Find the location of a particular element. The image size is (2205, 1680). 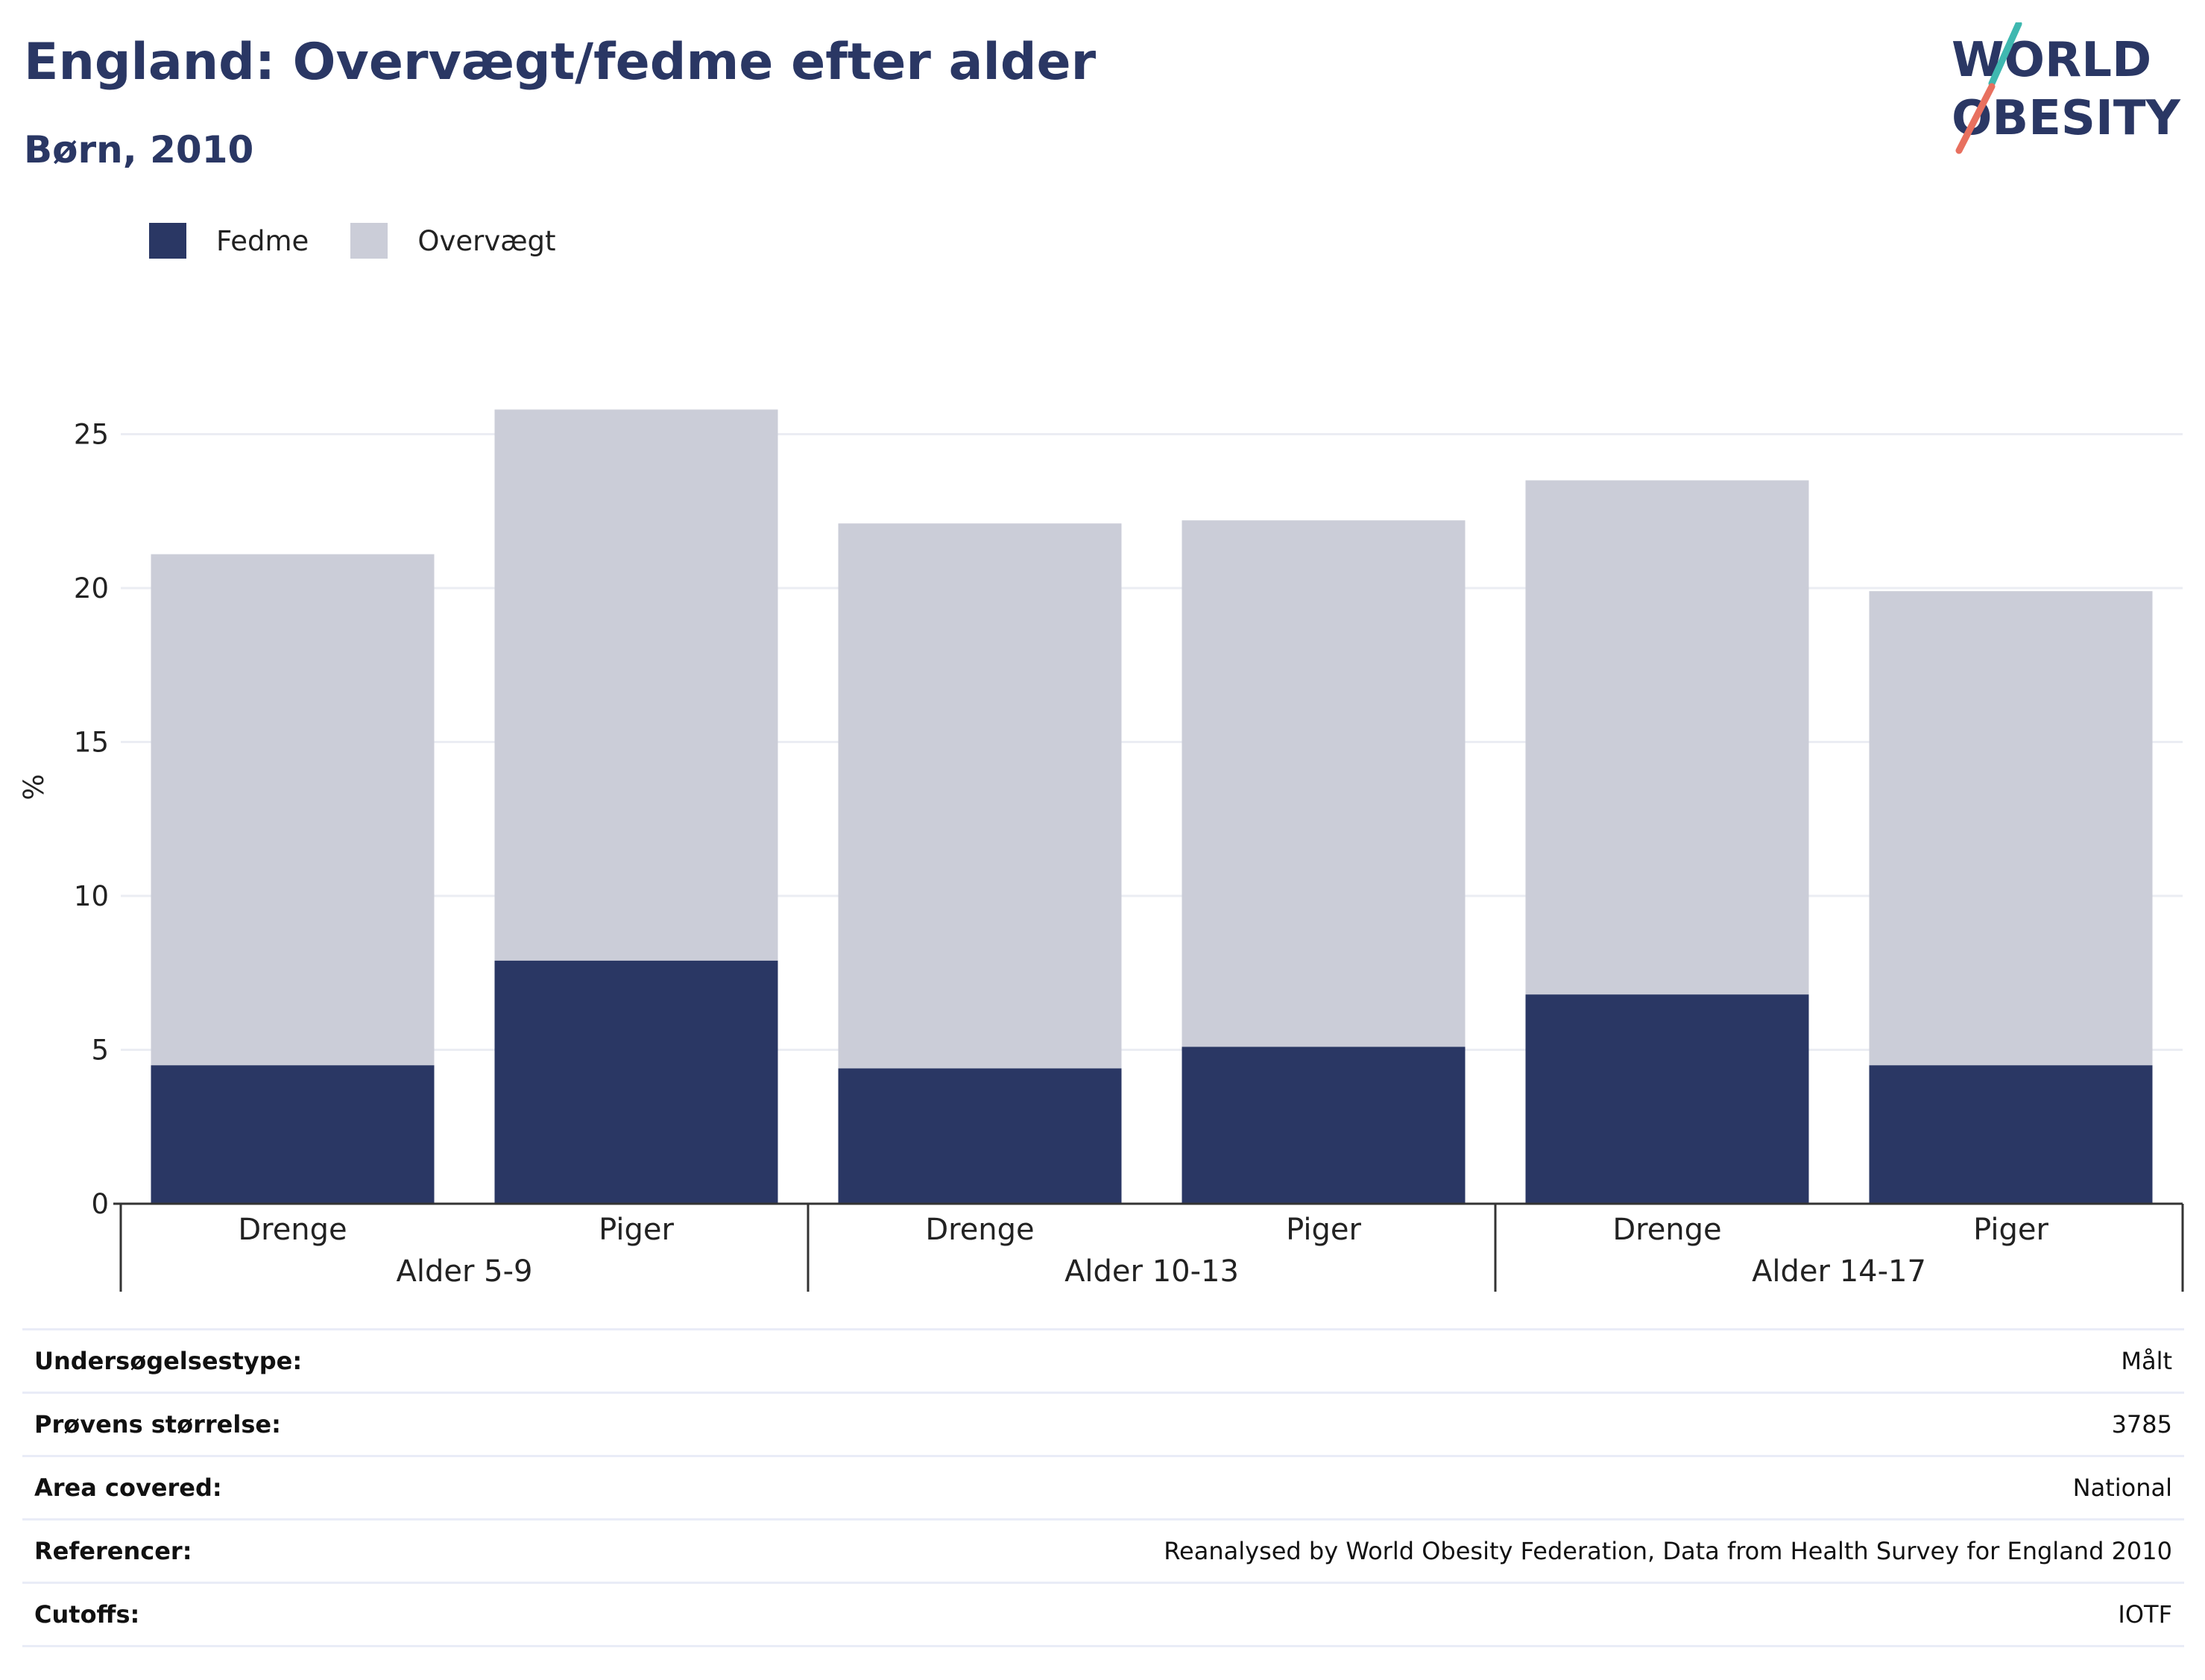

y-tick-label: 20 is located at coordinates (91, 588).